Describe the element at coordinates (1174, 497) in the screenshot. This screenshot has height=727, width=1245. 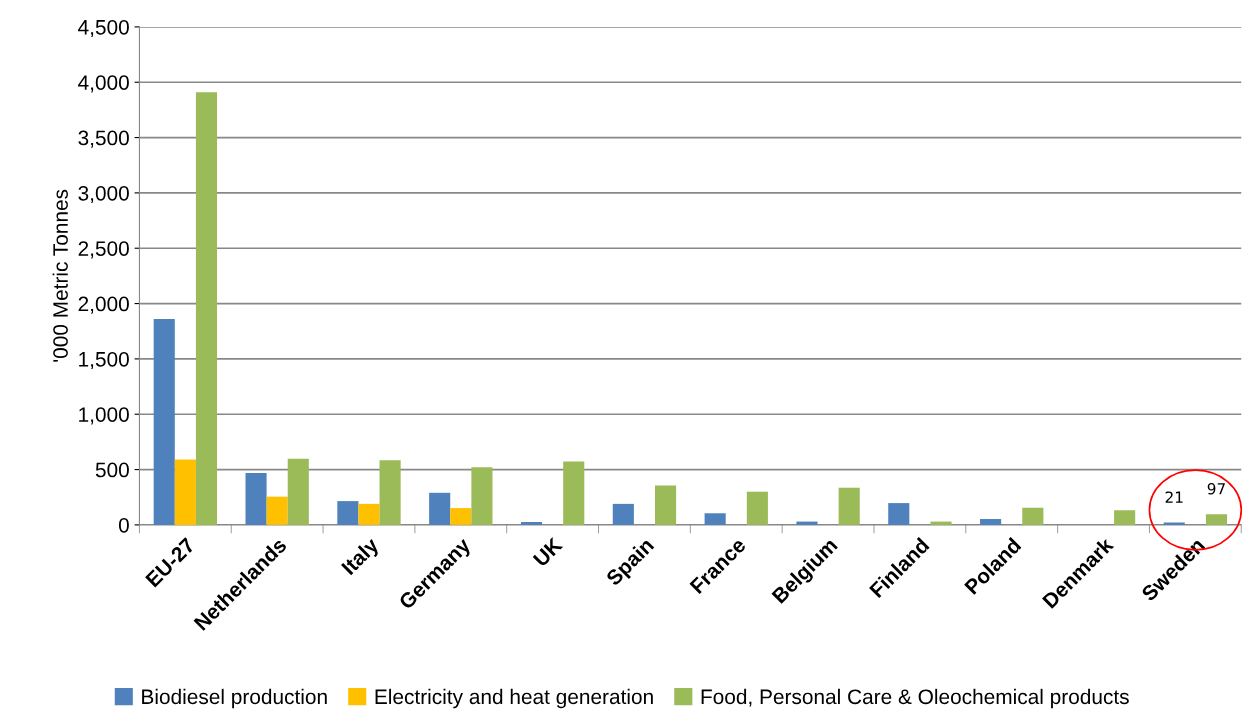
I see `data-label: 21` at that location.